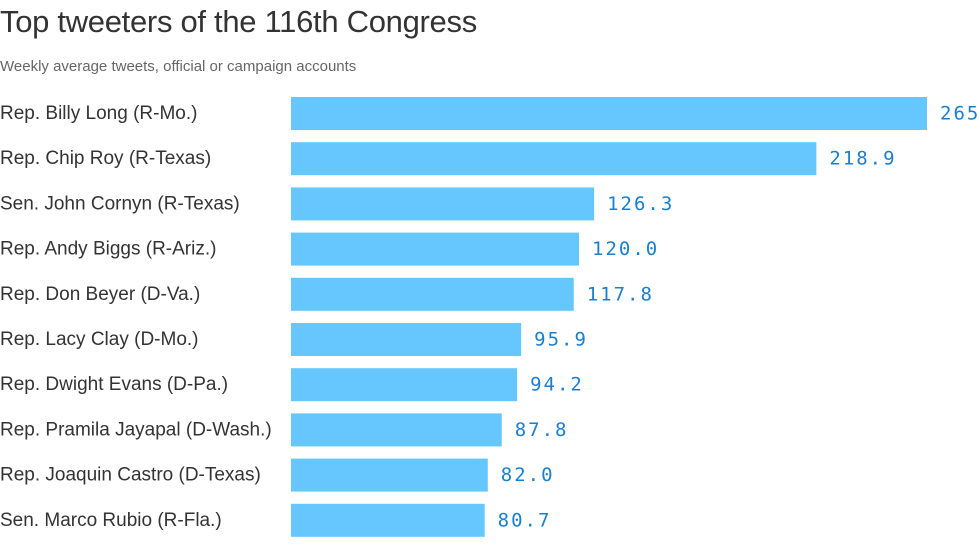 This screenshot has width=980, height=551. I want to click on bar-row: Sen. Marco Rubio (R-Fla.) 80.7, so click(276, 520).